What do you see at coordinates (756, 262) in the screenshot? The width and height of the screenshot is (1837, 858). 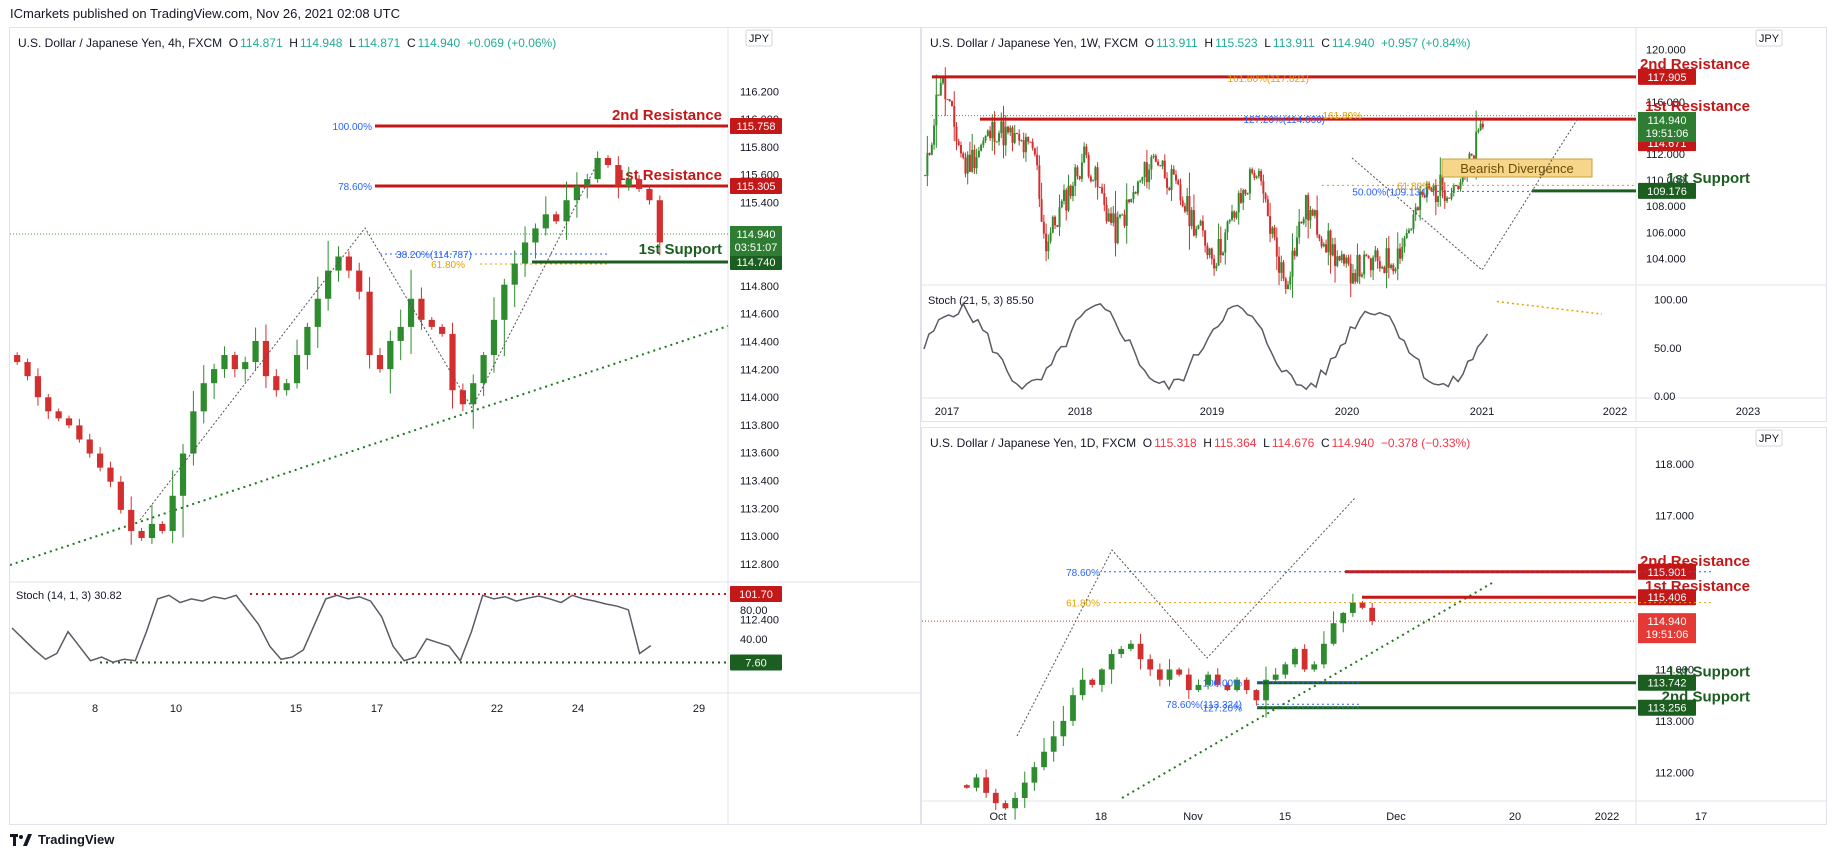 I see `price-badge-s1-4h-bg` at bounding box center [756, 262].